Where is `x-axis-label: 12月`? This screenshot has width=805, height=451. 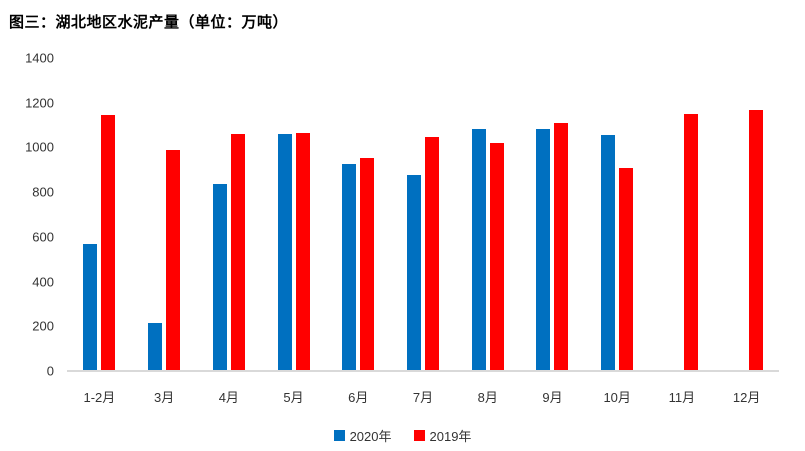
x-axis-label: 12月 is located at coordinates (746, 397).